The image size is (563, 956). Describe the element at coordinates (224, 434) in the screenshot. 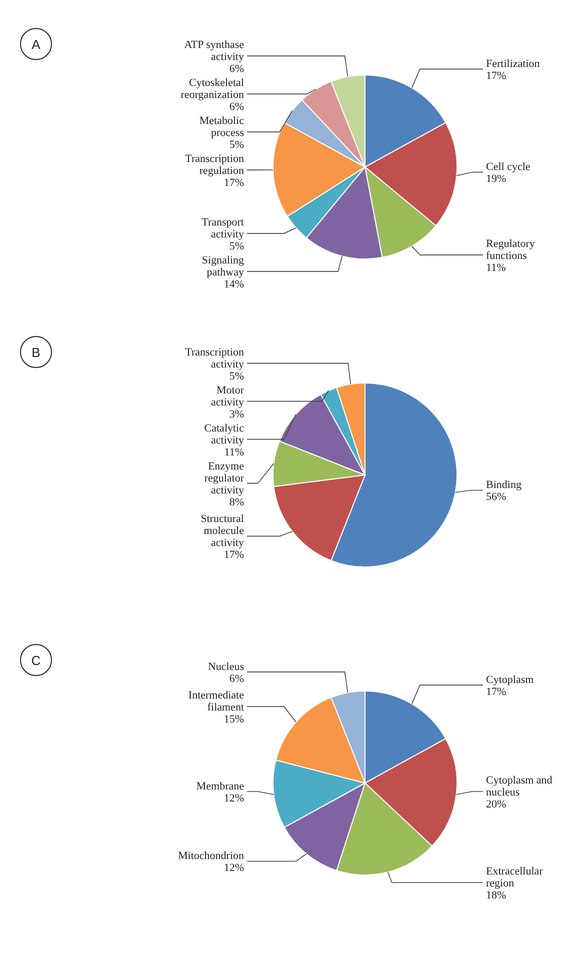

I see `slice-label: Catalytic activity` at that location.